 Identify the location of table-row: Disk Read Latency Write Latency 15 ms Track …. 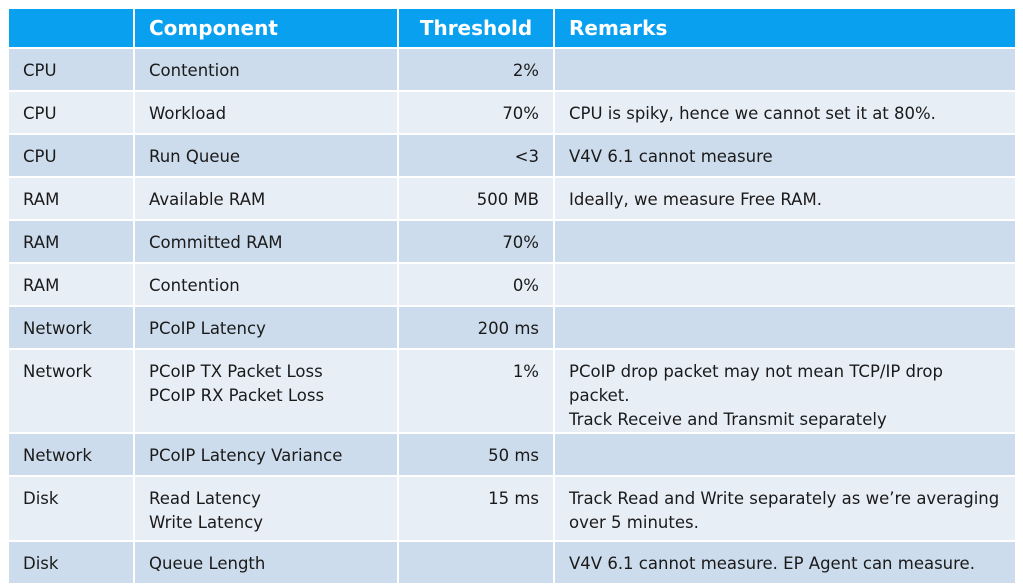
(512, 508).